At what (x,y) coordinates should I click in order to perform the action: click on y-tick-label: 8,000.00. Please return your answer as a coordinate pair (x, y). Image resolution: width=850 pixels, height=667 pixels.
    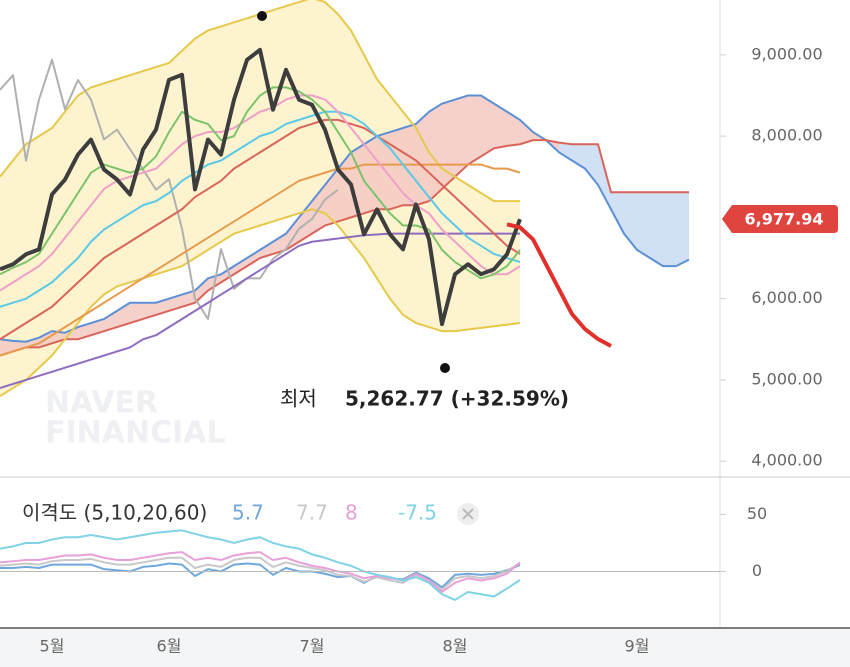
    Looking at the image, I should click on (786, 135).